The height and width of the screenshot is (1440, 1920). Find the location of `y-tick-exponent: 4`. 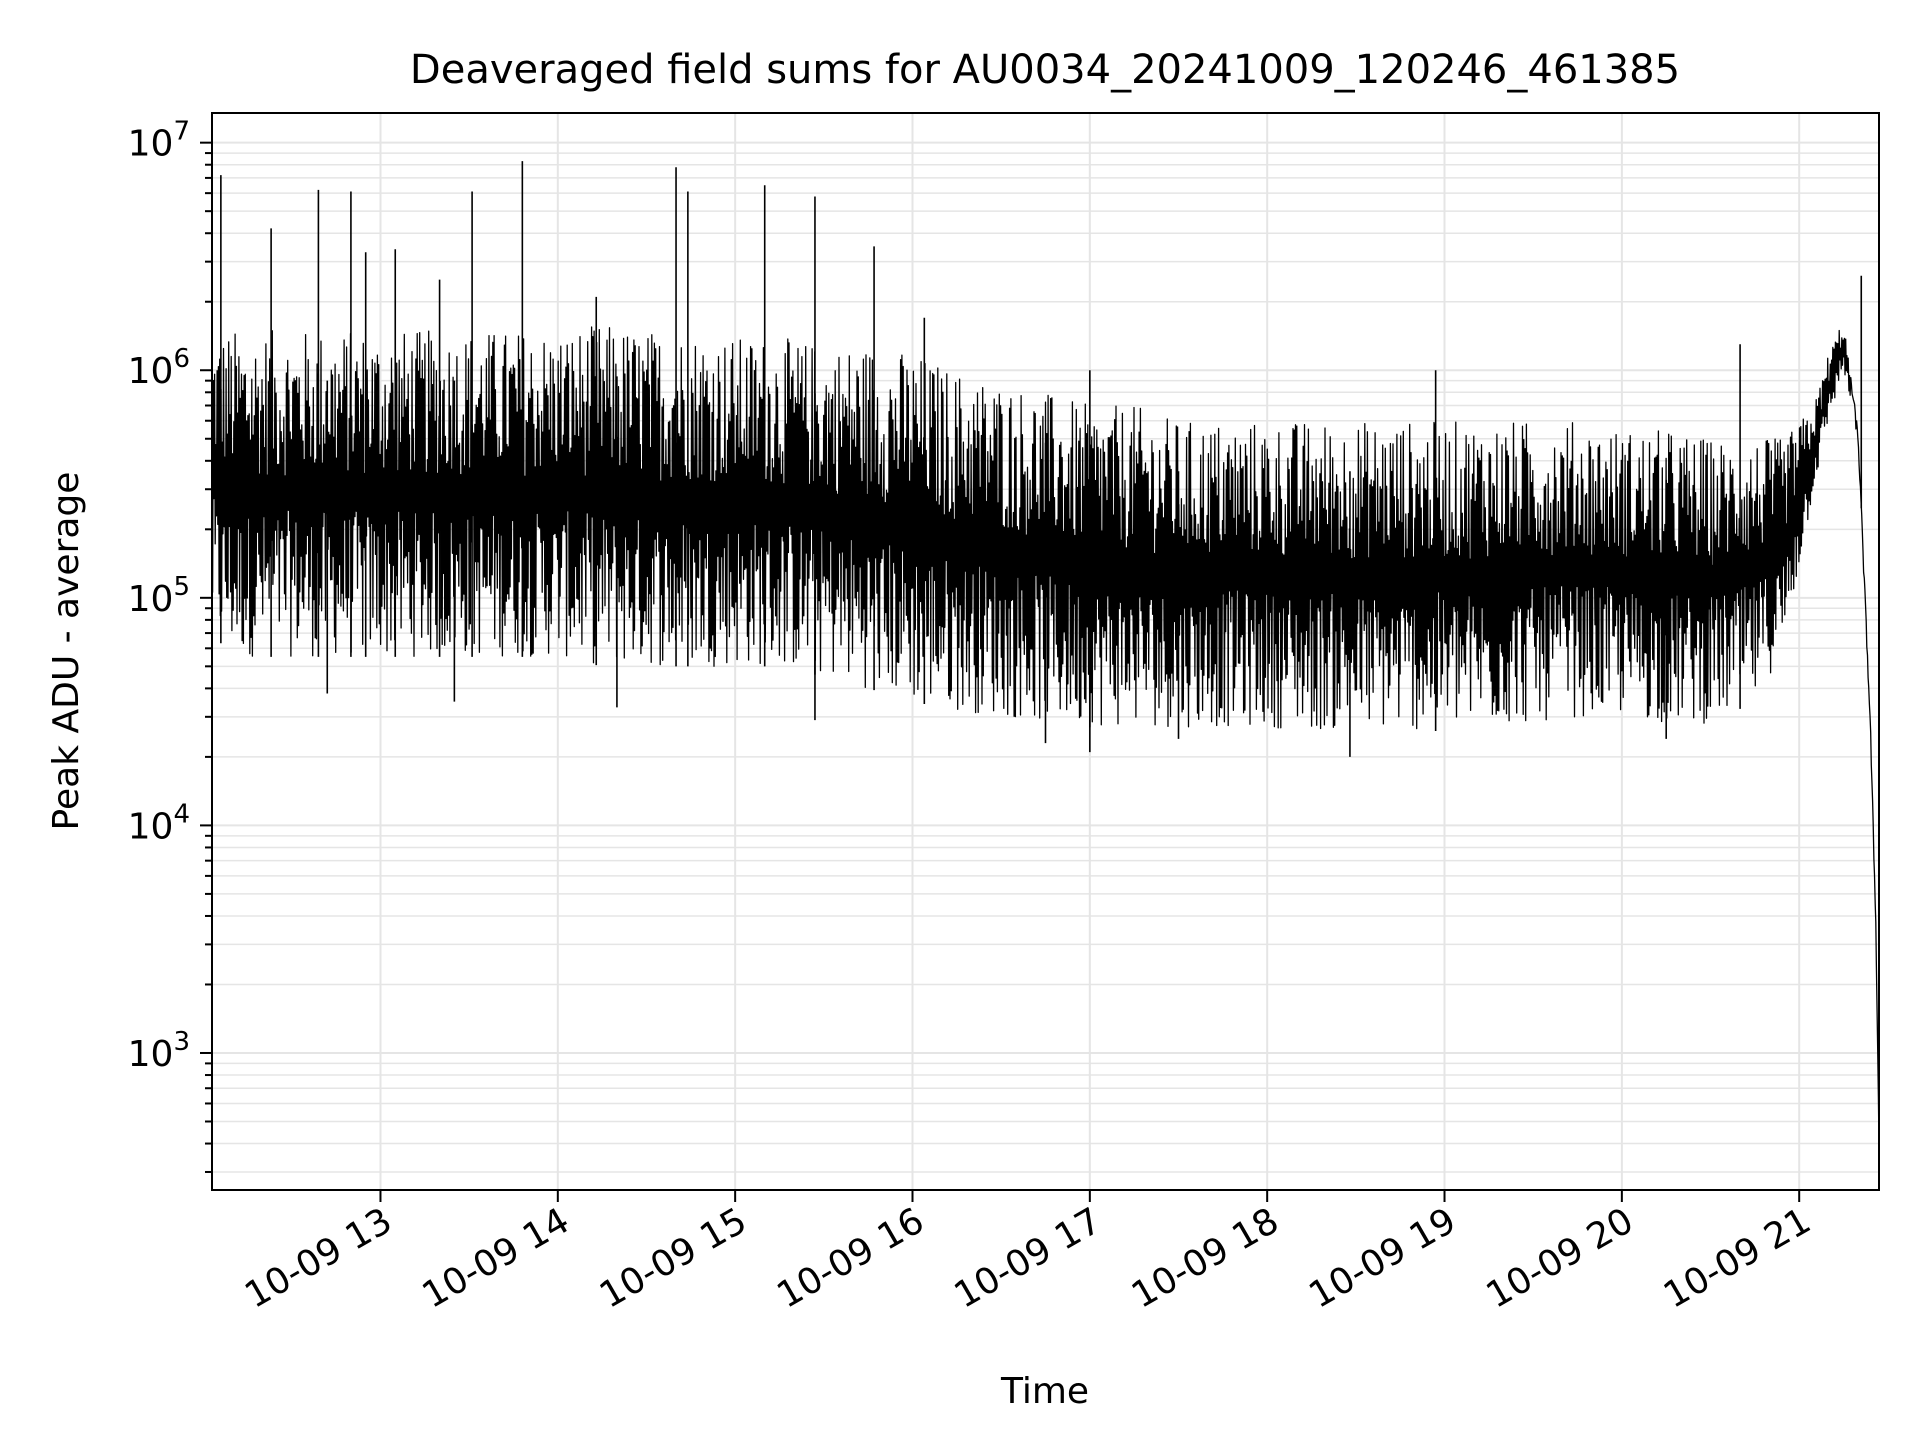

y-tick-exponent: 4 is located at coordinates (181, 814).